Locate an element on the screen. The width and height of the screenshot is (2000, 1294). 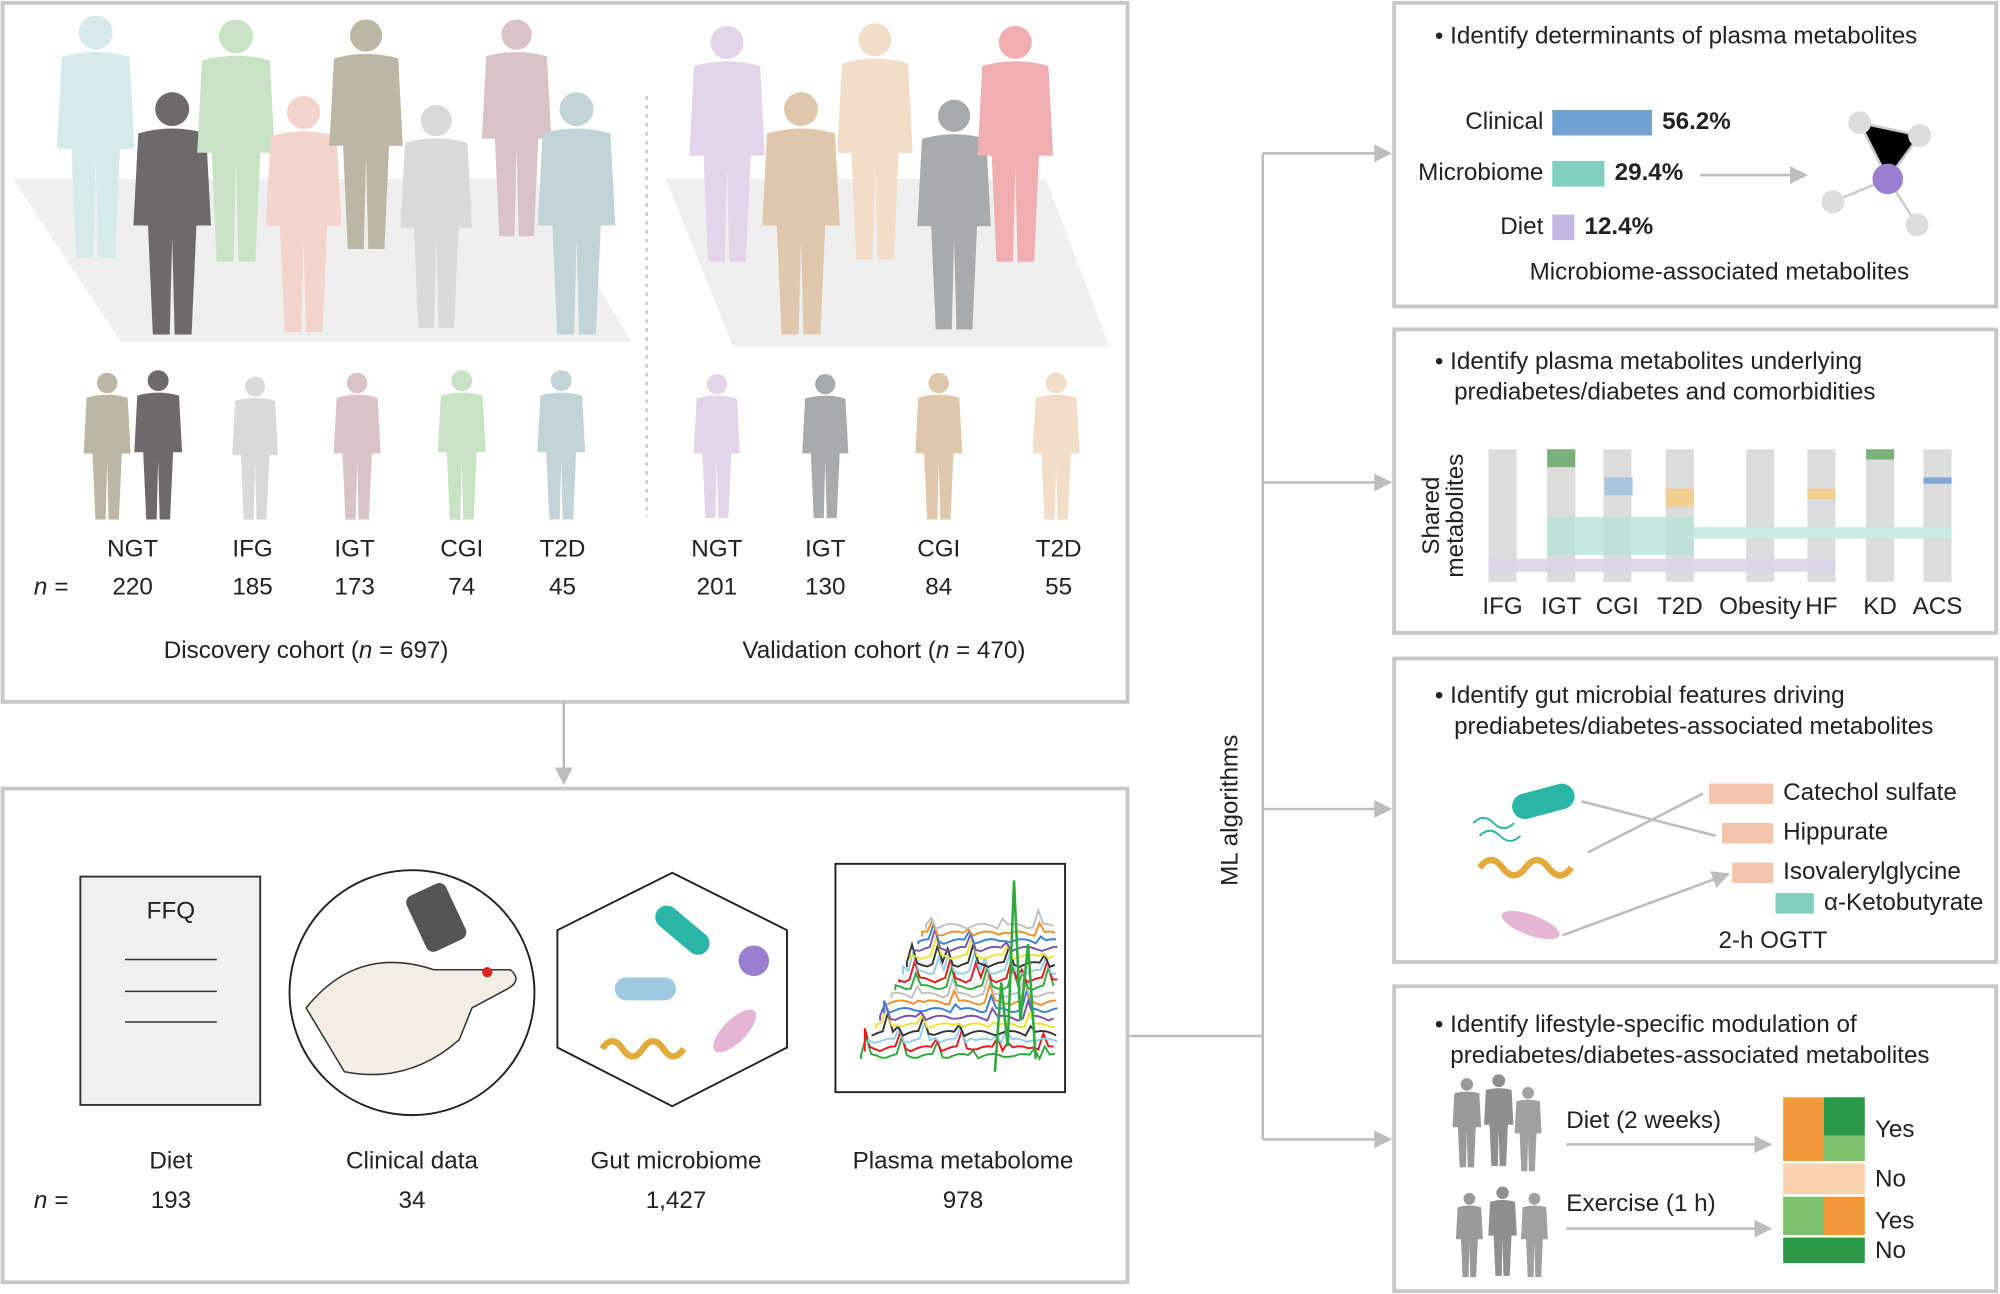
column-label: KD is located at coordinates (1880, 606).